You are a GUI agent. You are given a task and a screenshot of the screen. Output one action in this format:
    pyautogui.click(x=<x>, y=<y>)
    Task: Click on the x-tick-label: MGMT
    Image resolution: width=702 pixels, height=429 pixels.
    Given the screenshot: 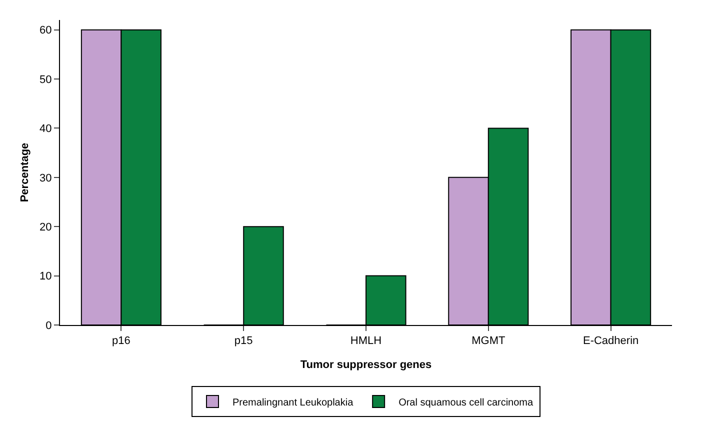 What is the action you would take?
    pyautogui.click(x=489, y=341)
    